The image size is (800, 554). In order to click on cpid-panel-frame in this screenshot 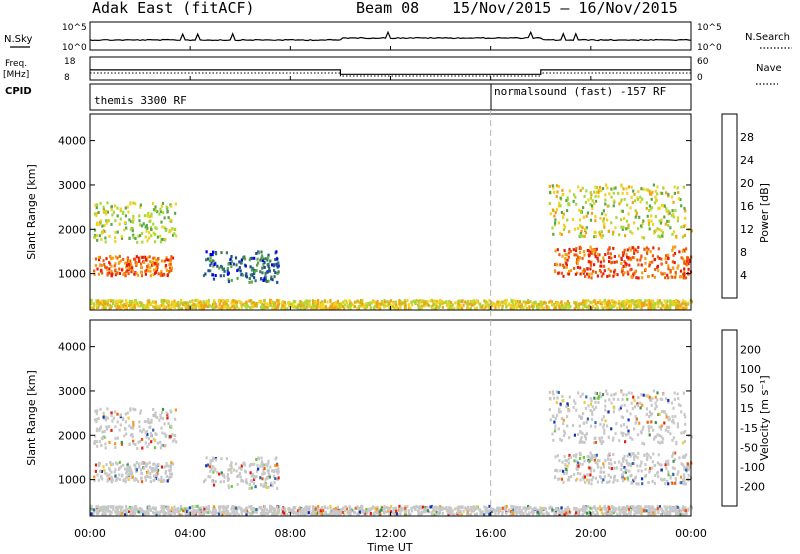, I will do `click(390, 97)`.